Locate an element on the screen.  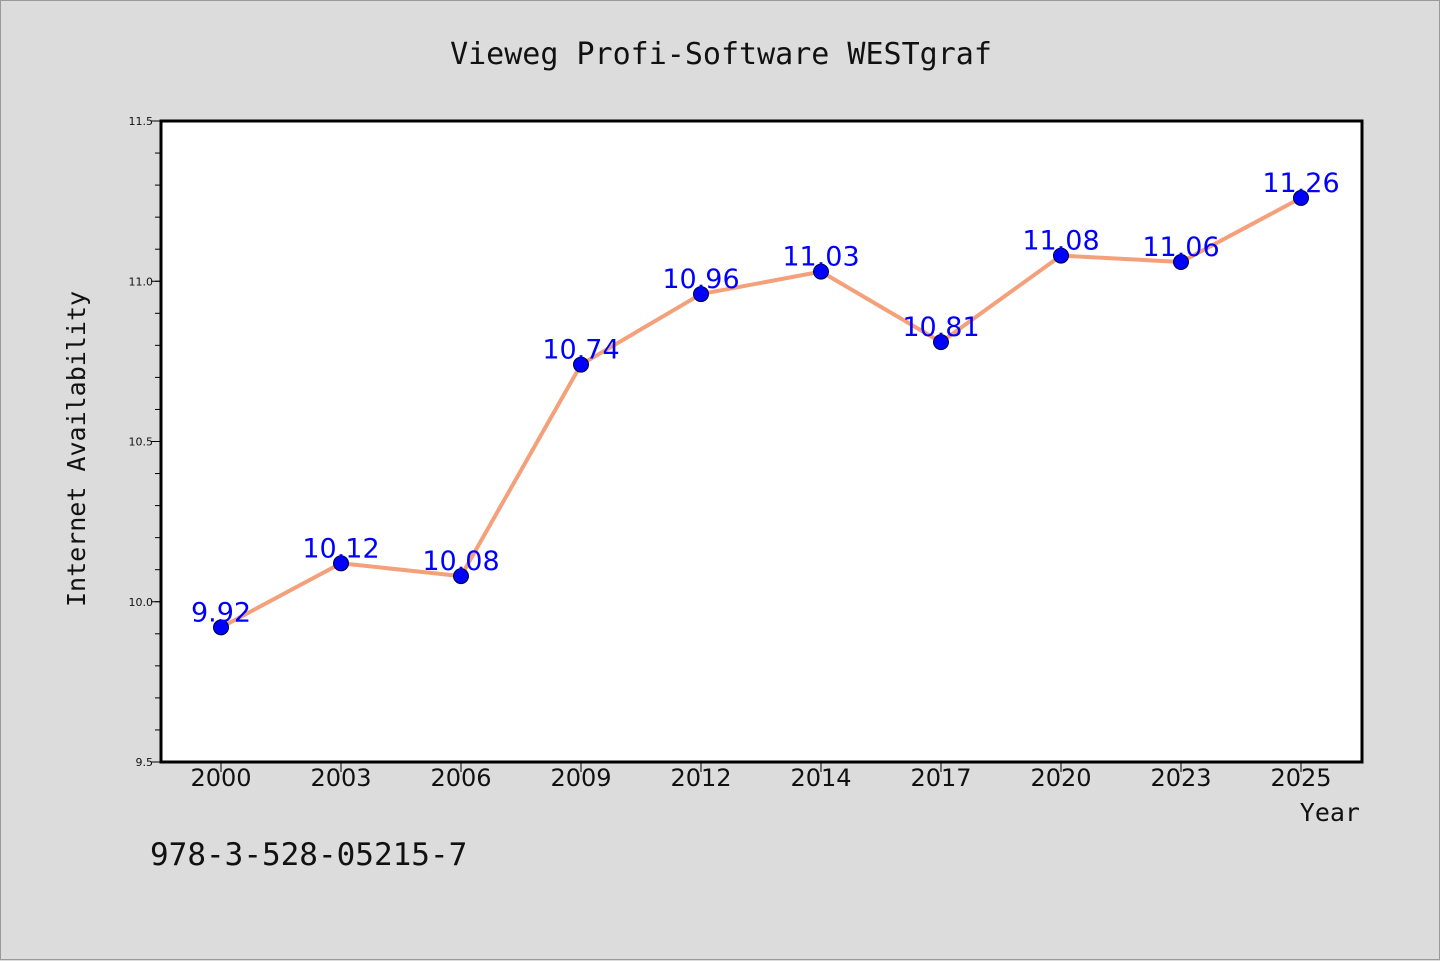
data-label: 11.06 is located at coordinates (1180, 247).